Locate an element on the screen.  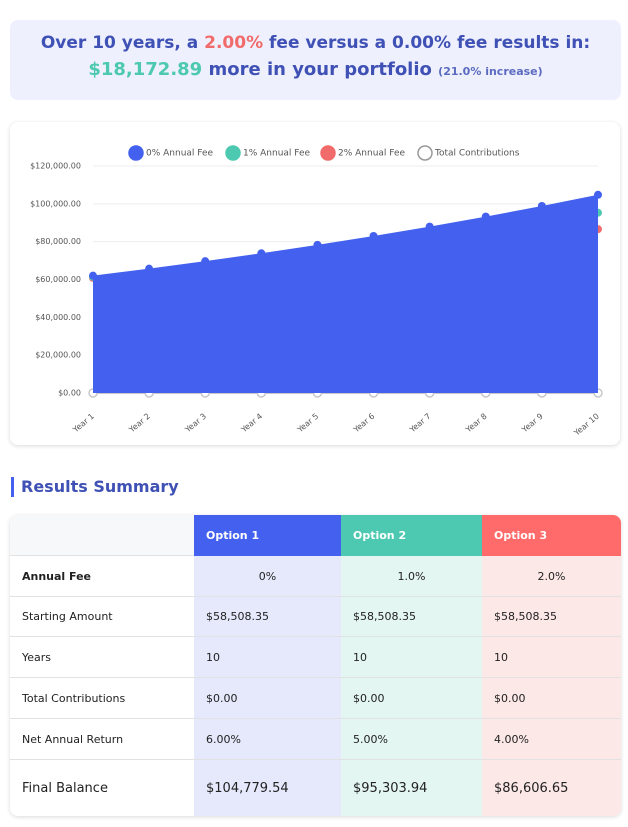
row-label: Total Contributions is located at coordinates (102, 698).